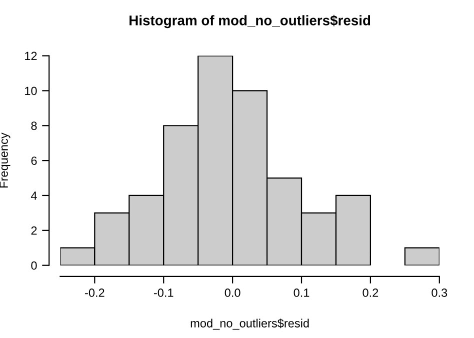  I want to click on y-tick-label: 8, so click(34, 126).